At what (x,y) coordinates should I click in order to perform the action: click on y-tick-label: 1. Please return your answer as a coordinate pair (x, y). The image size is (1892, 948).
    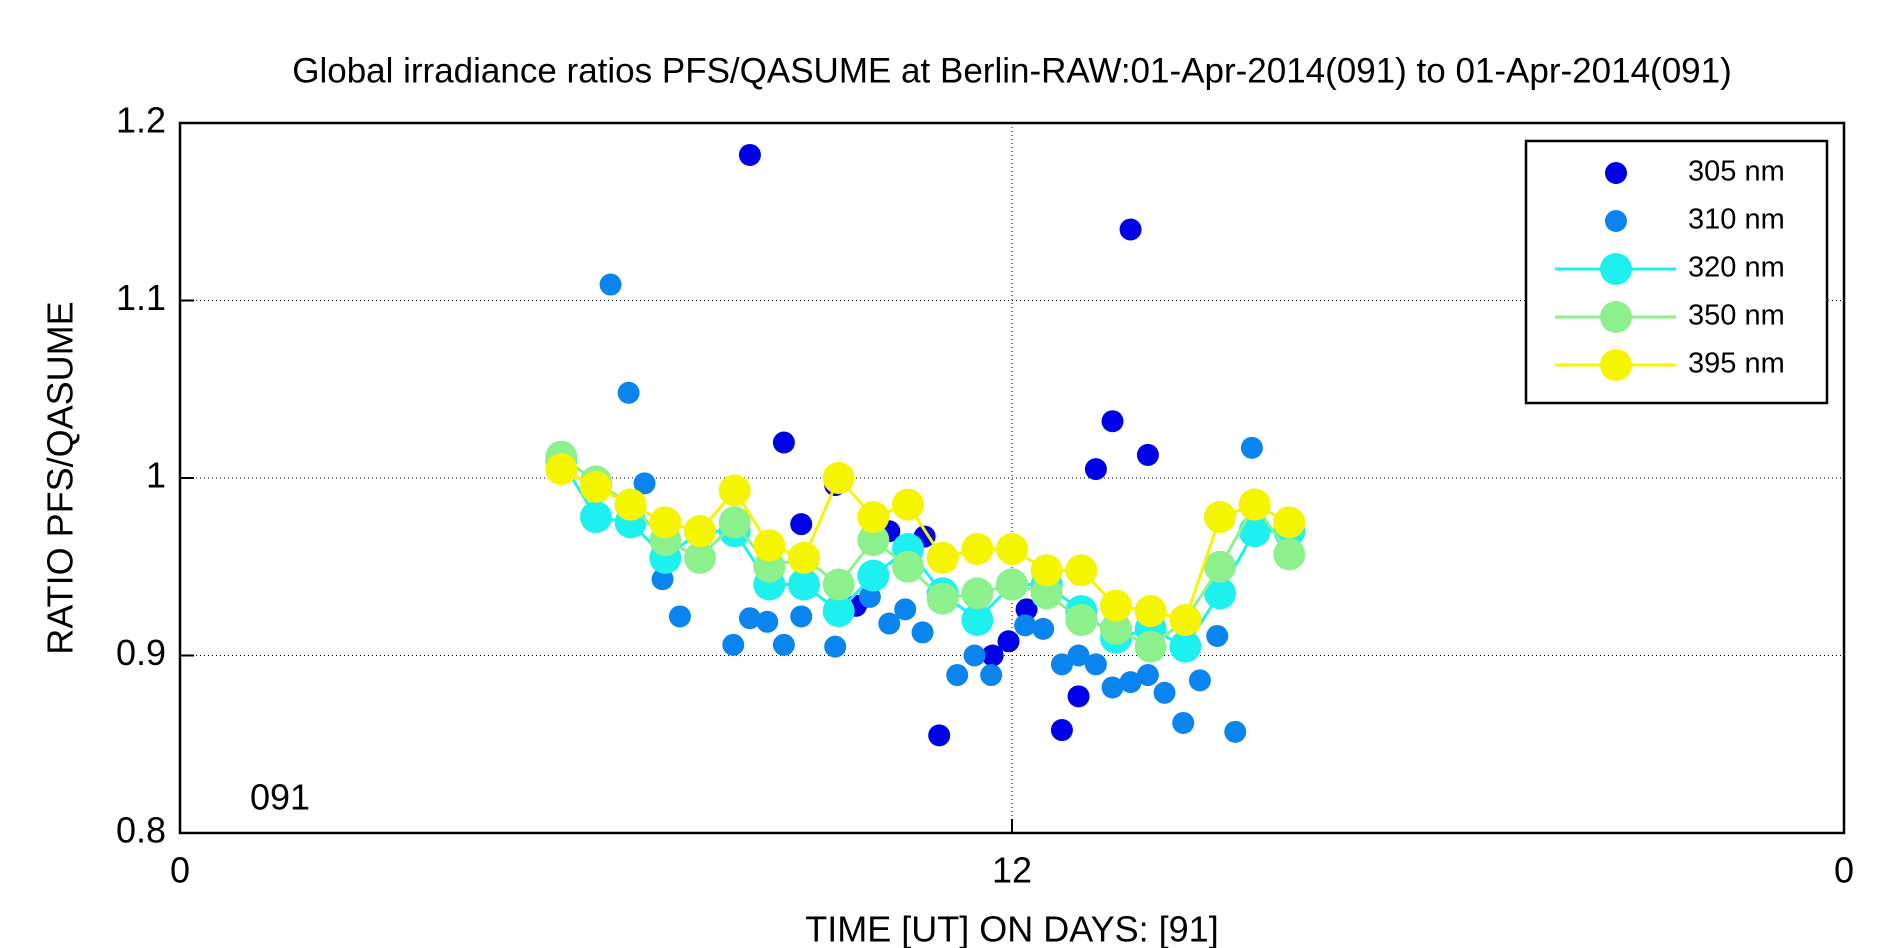
    Looking at the image, I should click on (156, 475).